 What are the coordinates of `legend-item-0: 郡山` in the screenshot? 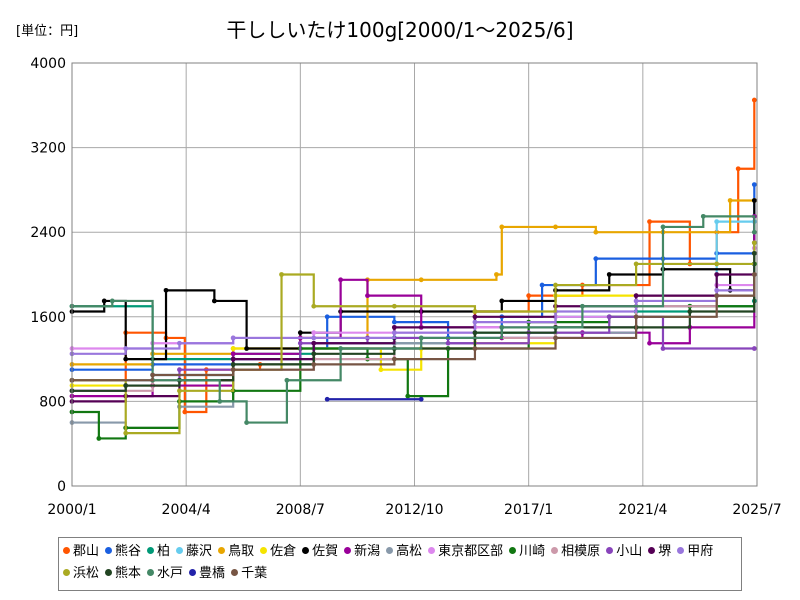 It's located at (81, 552).